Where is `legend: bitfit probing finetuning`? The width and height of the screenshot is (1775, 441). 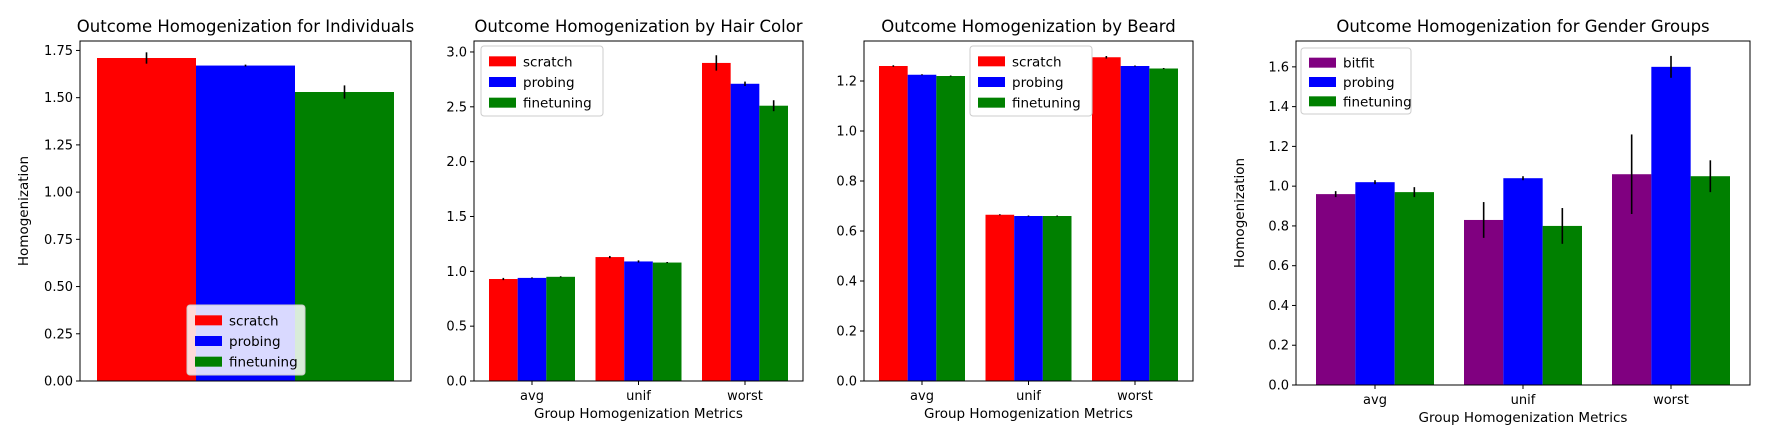 legend: bitfit probing finetuning is located at coordinates (1356, 81).